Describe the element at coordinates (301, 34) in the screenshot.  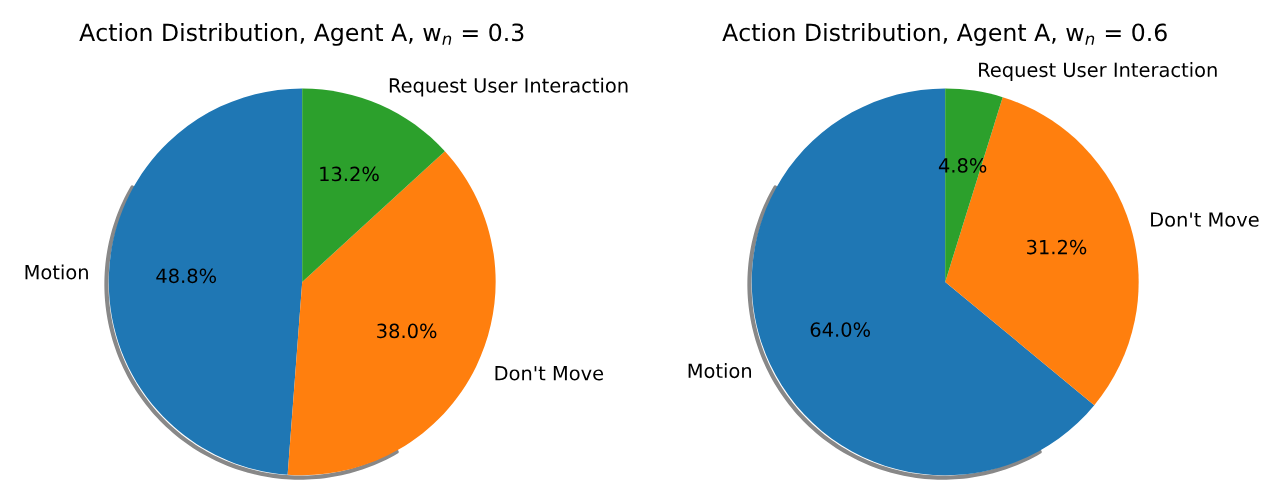
I see `chart-title: Action Distribution, Agent A, w$_{n}$ = 0.3` at that location.